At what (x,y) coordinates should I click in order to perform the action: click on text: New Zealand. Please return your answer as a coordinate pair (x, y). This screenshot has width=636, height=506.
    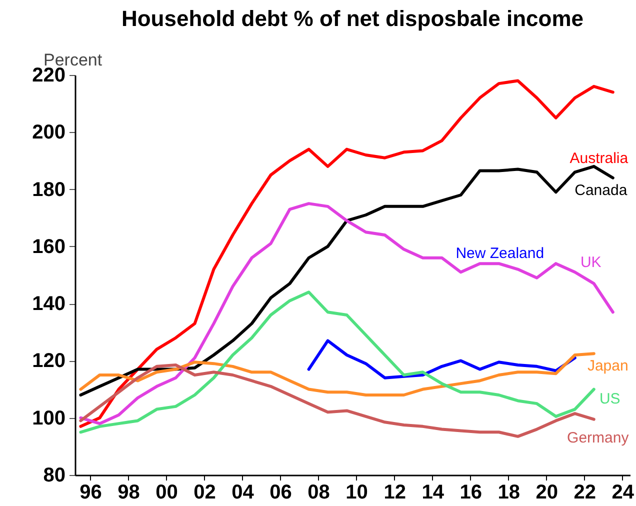
    Looking at the image, I should click on (500, 253).